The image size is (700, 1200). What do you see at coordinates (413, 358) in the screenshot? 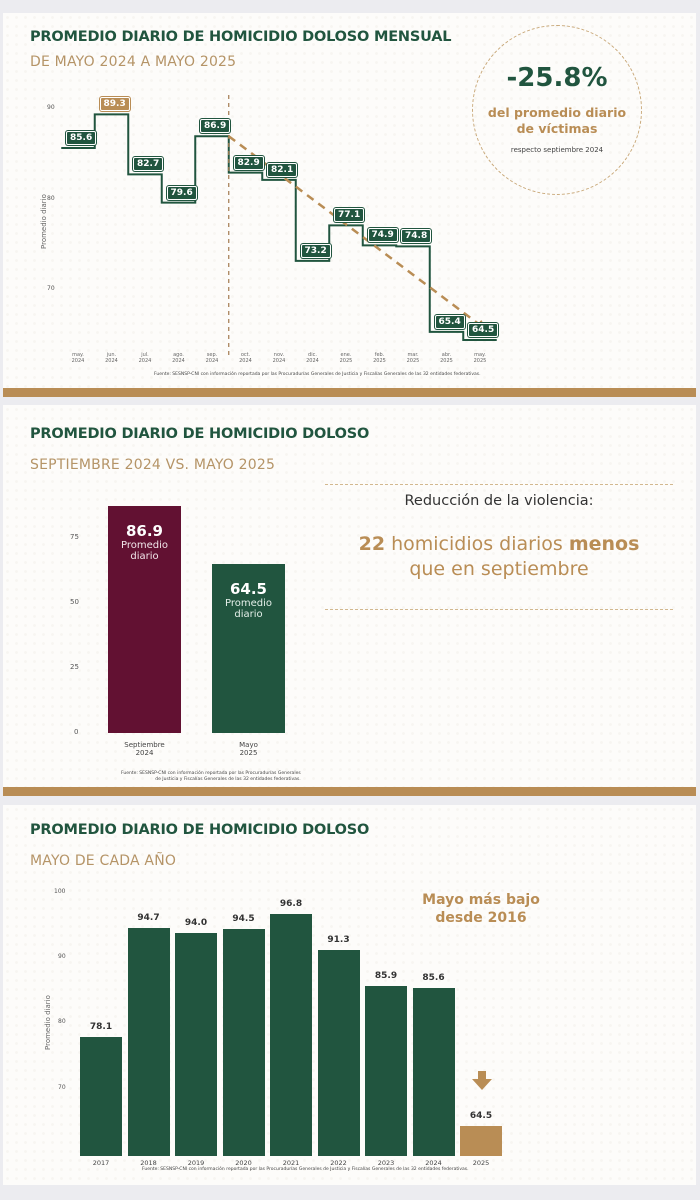
I see `x-axis-label: mar. 2025` at bounding box center [413, 358].